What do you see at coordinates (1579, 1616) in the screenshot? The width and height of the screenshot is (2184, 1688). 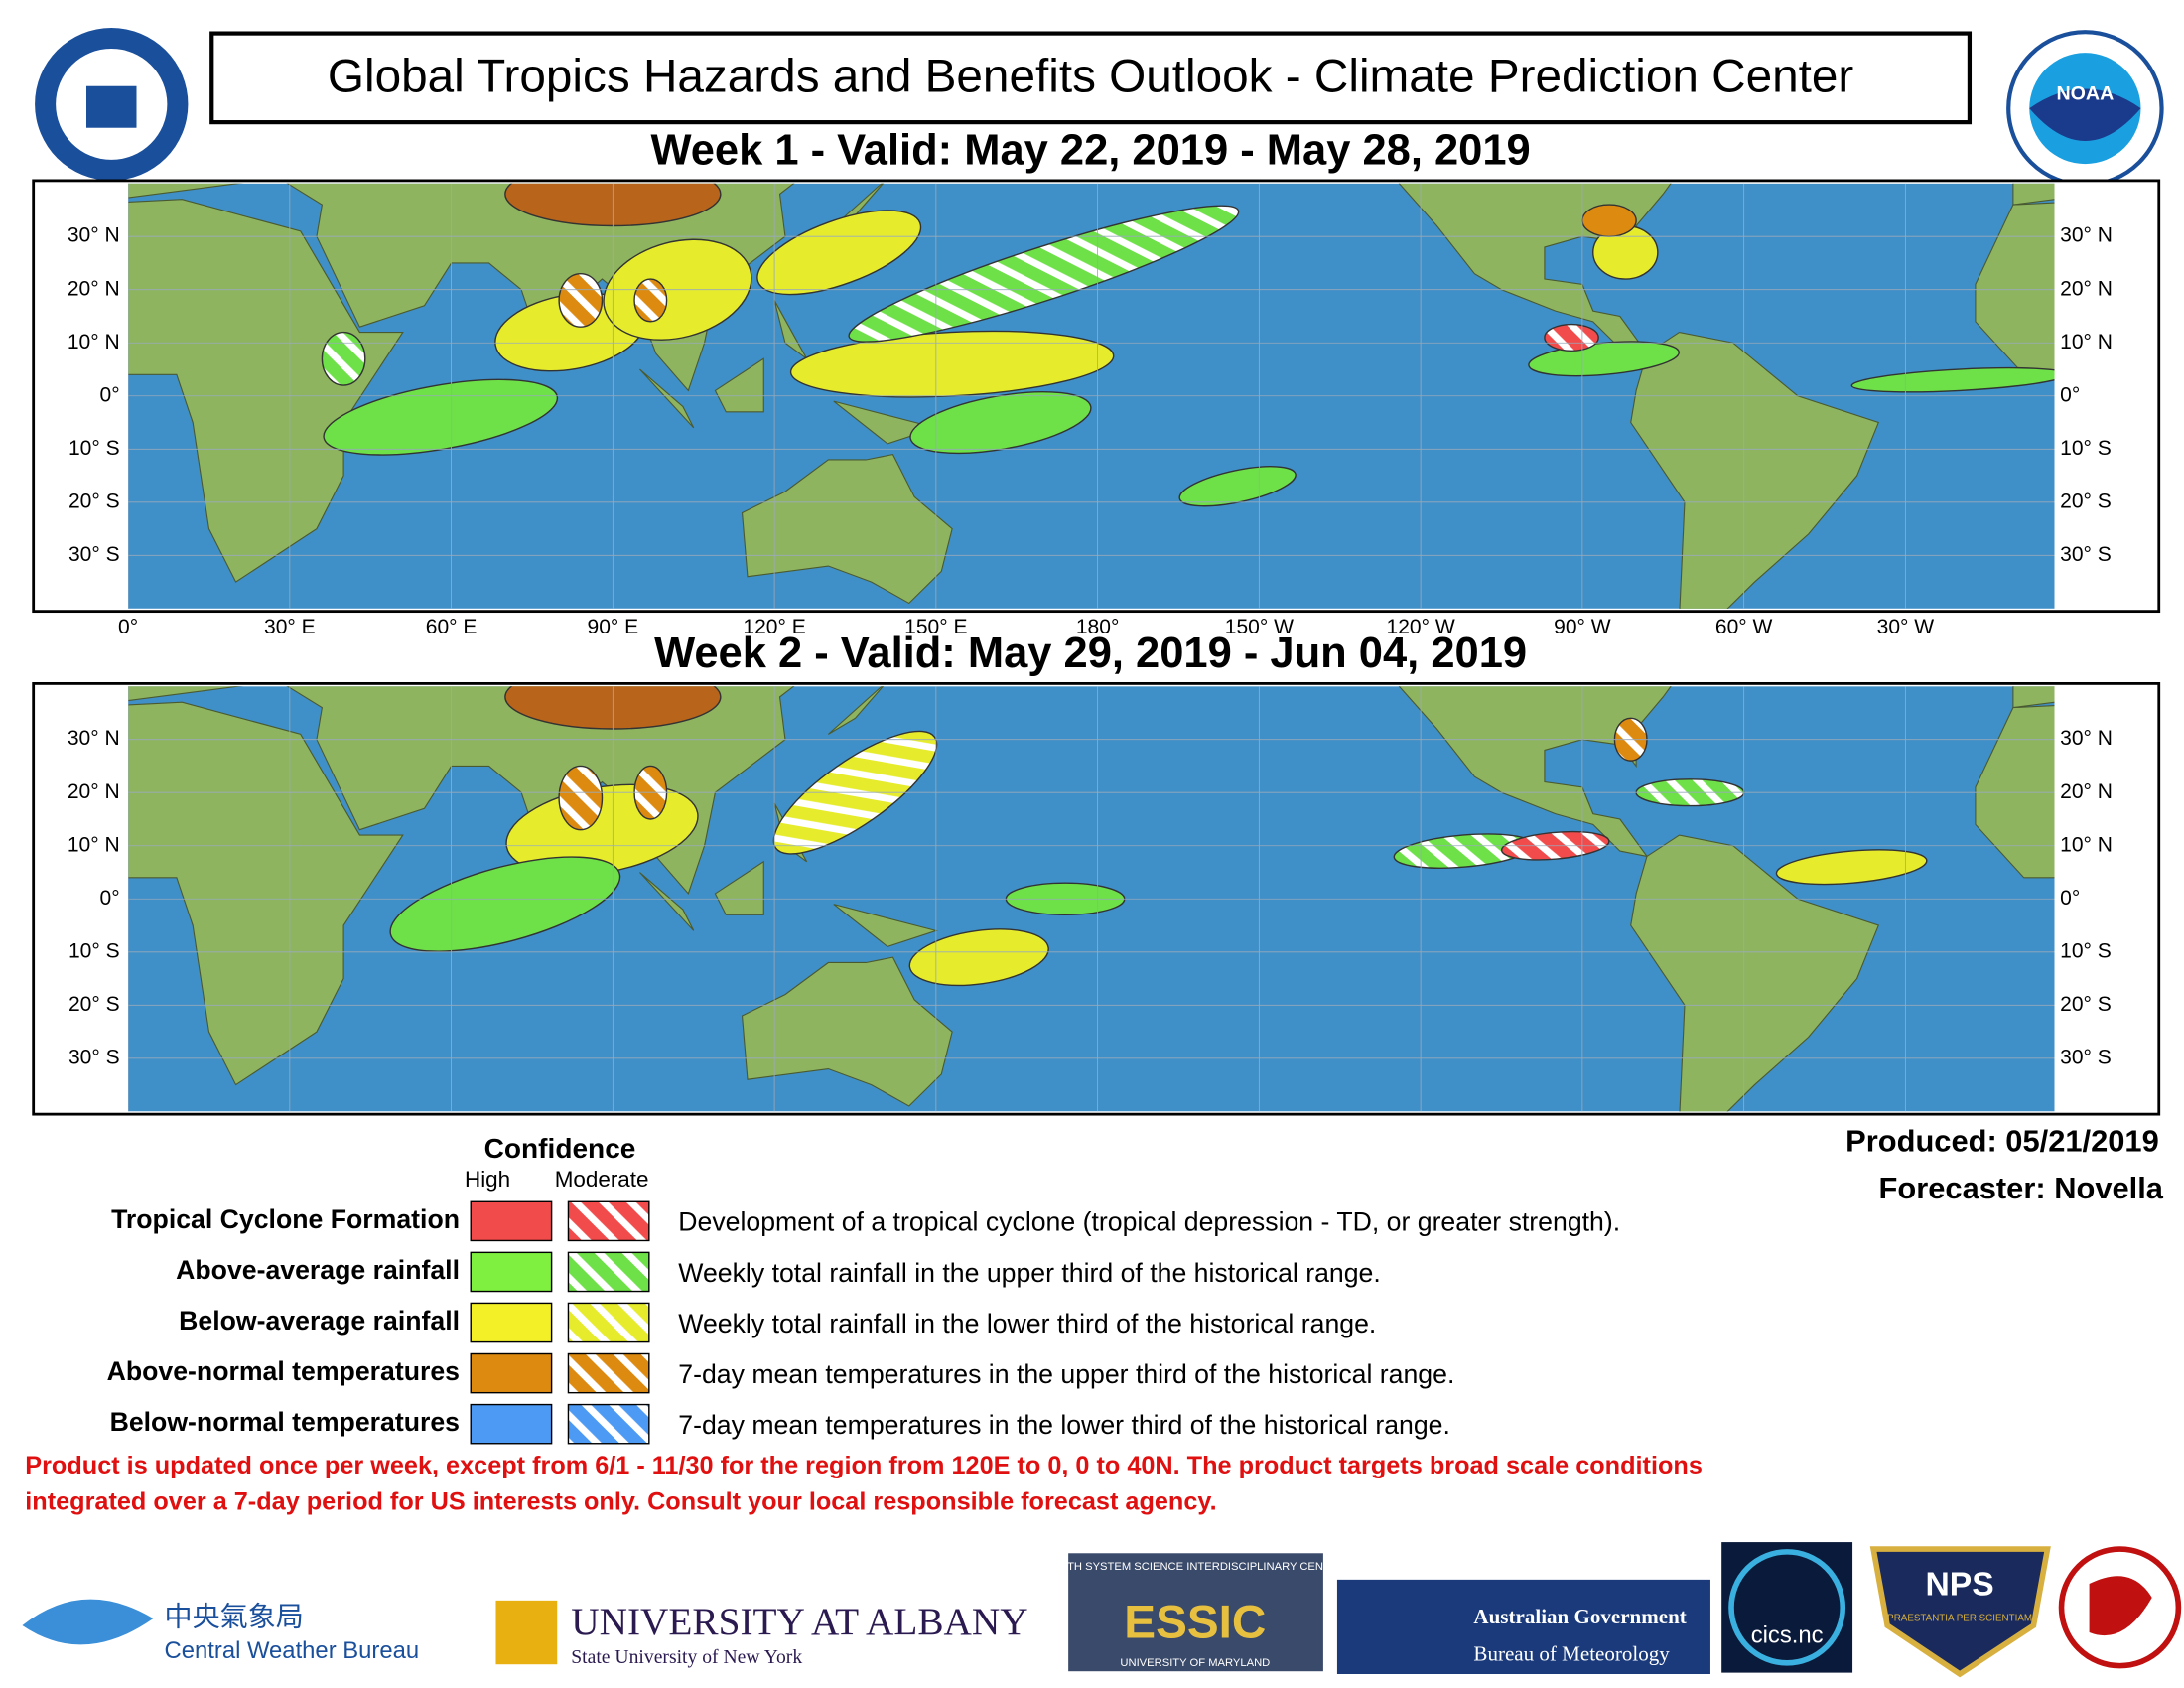 I see `aus1: Australian Government` at bounding box center [1579, 1616].